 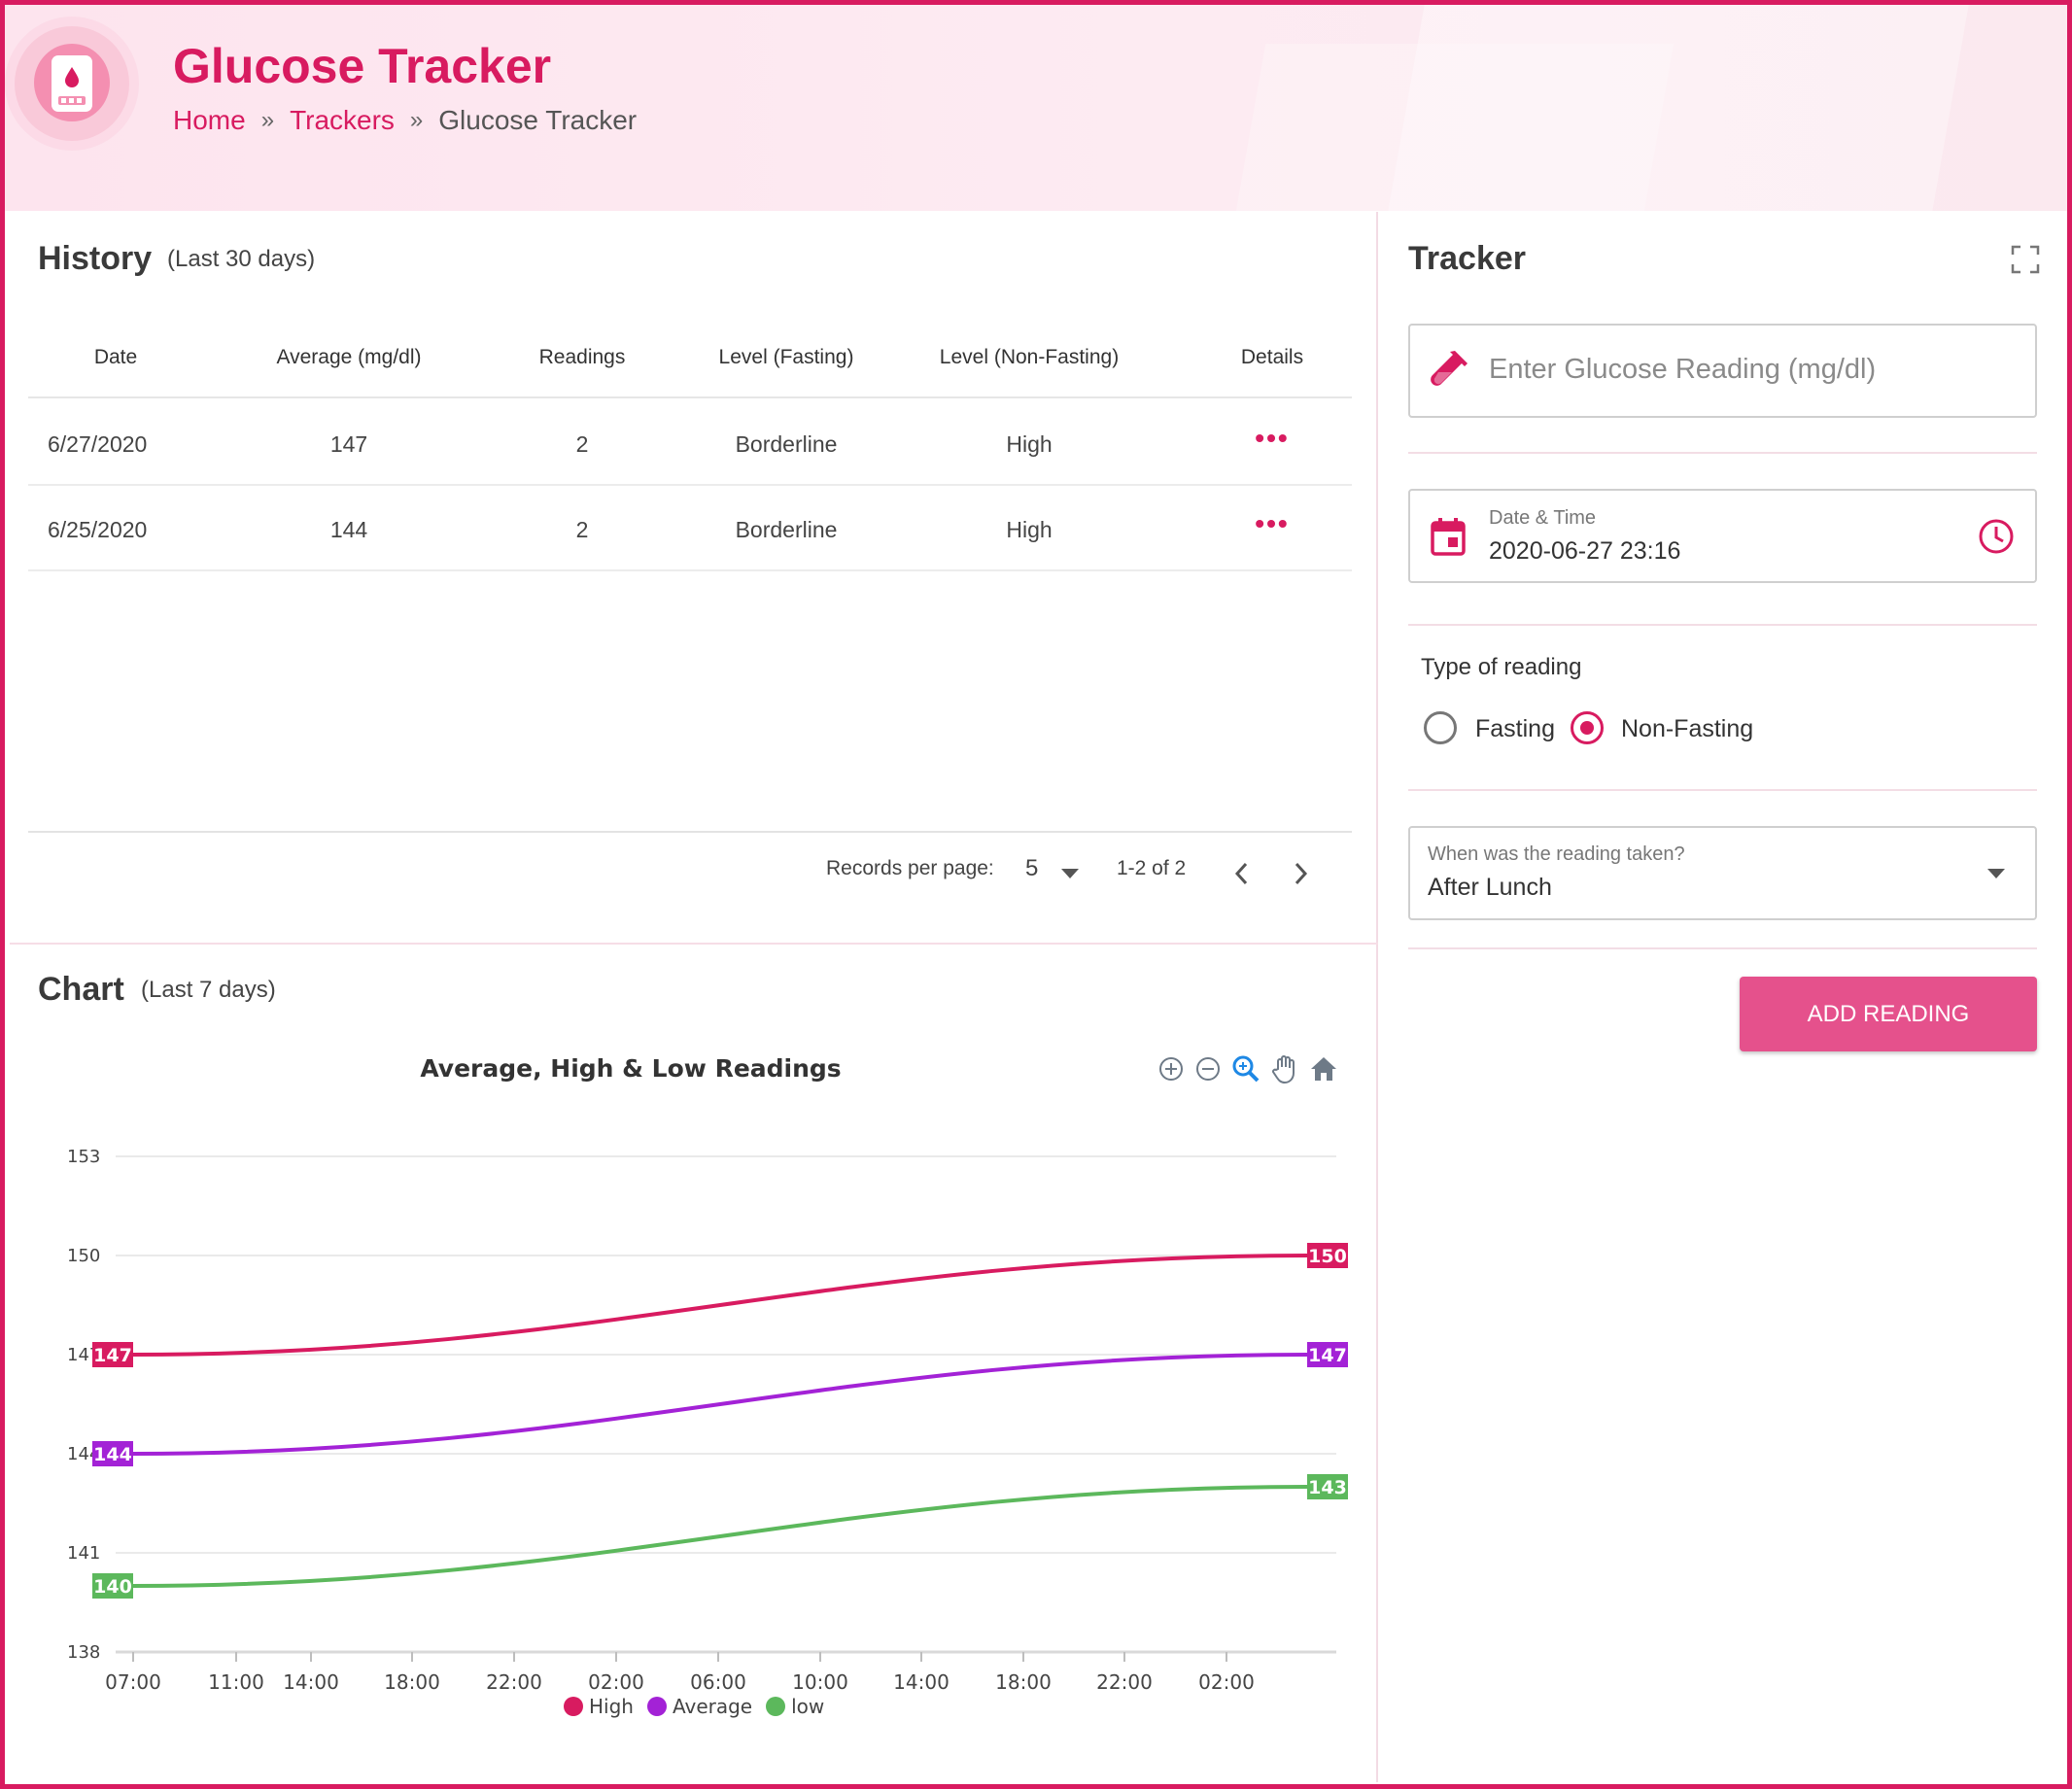 I want to click on chart-title: Average, High & Low Readings, so click(x=631, y=1068).